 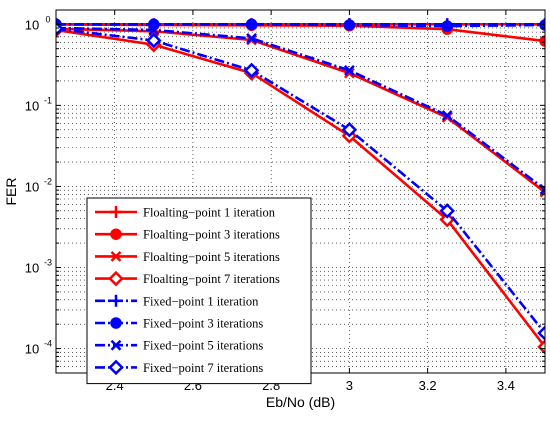 What do you see at coordinates (201, 301) in the screenshot?
I see `legend-label: Fixed−point 1 iteration` at bounding box center [201, 301].